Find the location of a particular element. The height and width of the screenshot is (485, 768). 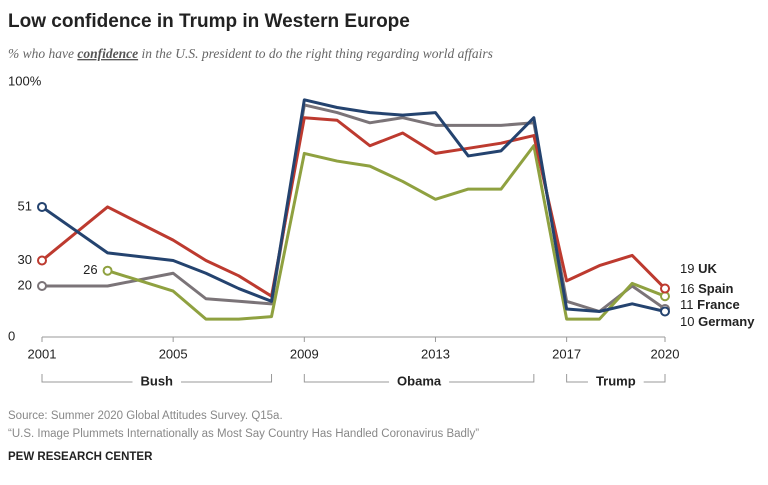

legend-name: UK is located at coordinates (707, 268).